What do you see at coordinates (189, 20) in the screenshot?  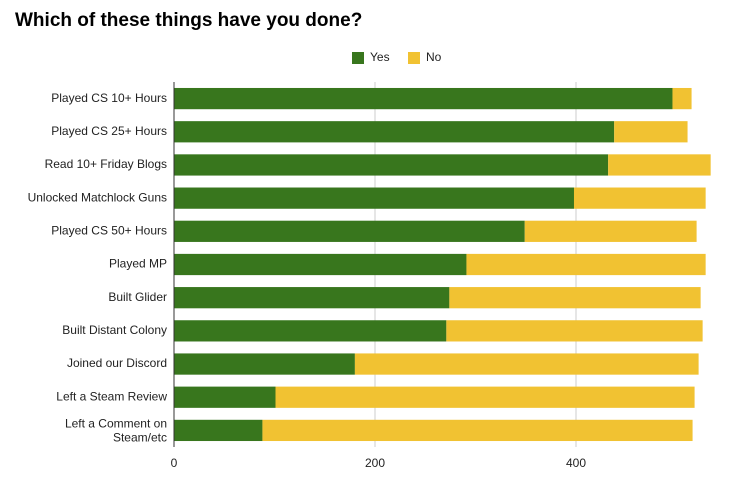 I see `chart-title: Which of these things have you done?` at bounding box center [189, 20].